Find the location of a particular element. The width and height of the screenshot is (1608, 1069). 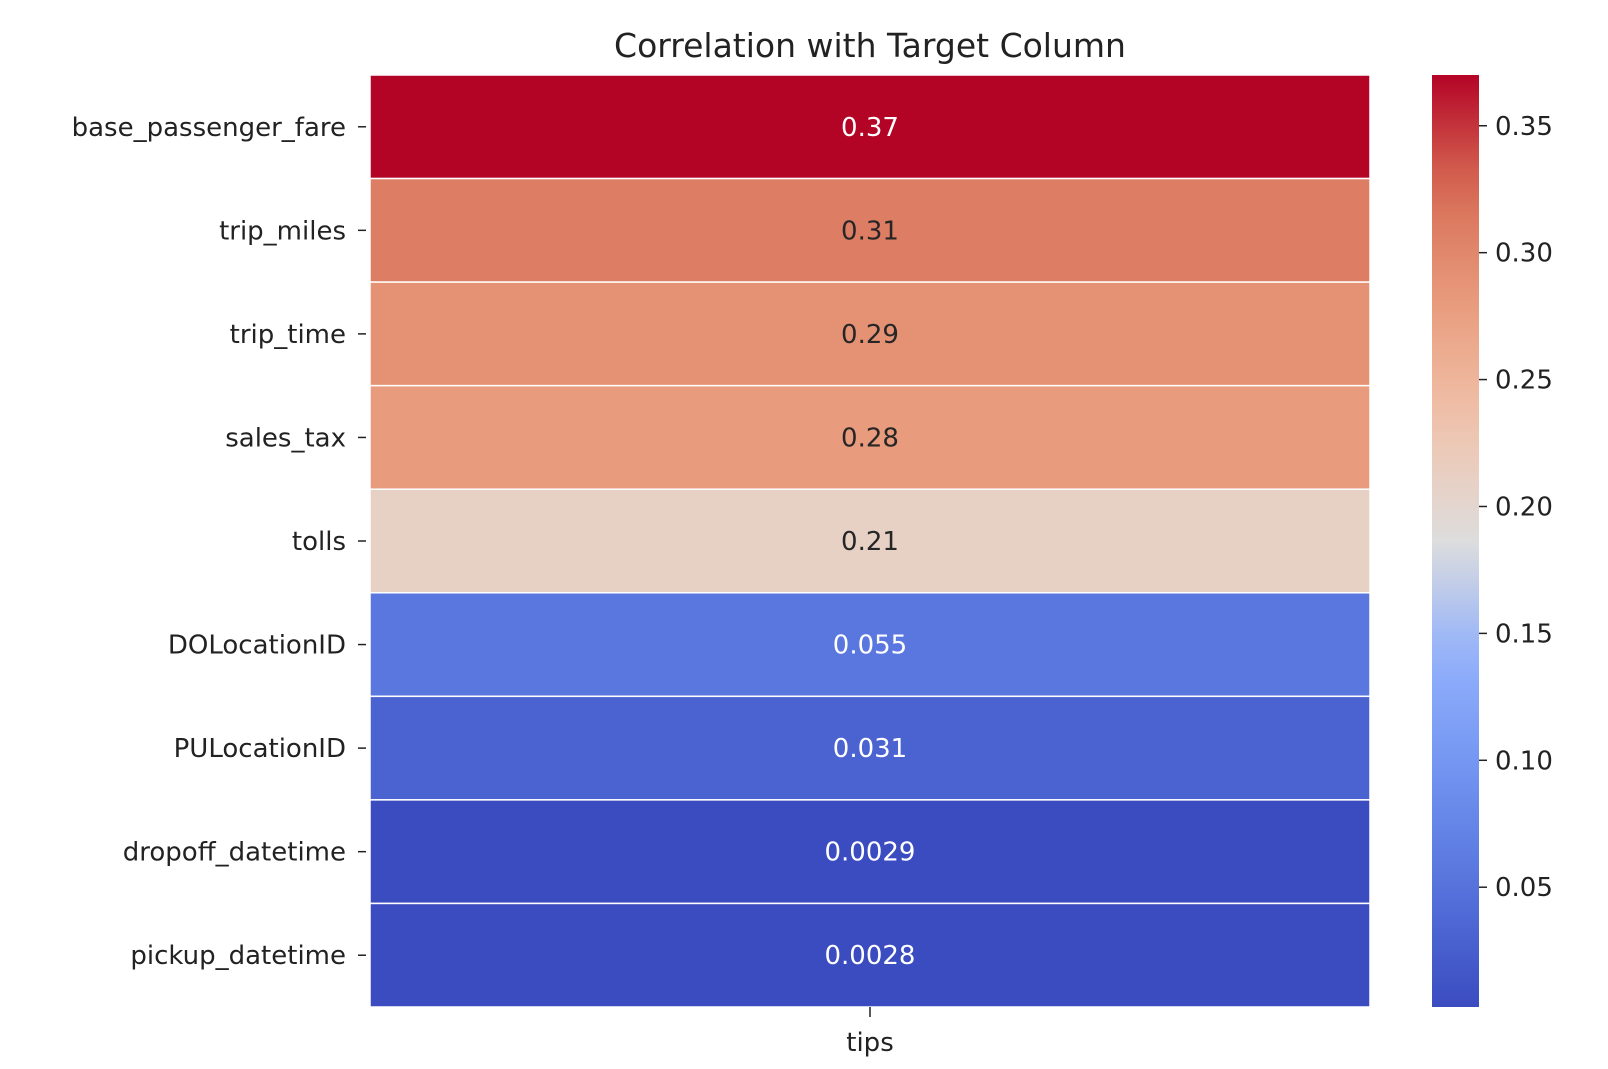

y-tick-label: sales_tax is located at coordinates (285, 438).